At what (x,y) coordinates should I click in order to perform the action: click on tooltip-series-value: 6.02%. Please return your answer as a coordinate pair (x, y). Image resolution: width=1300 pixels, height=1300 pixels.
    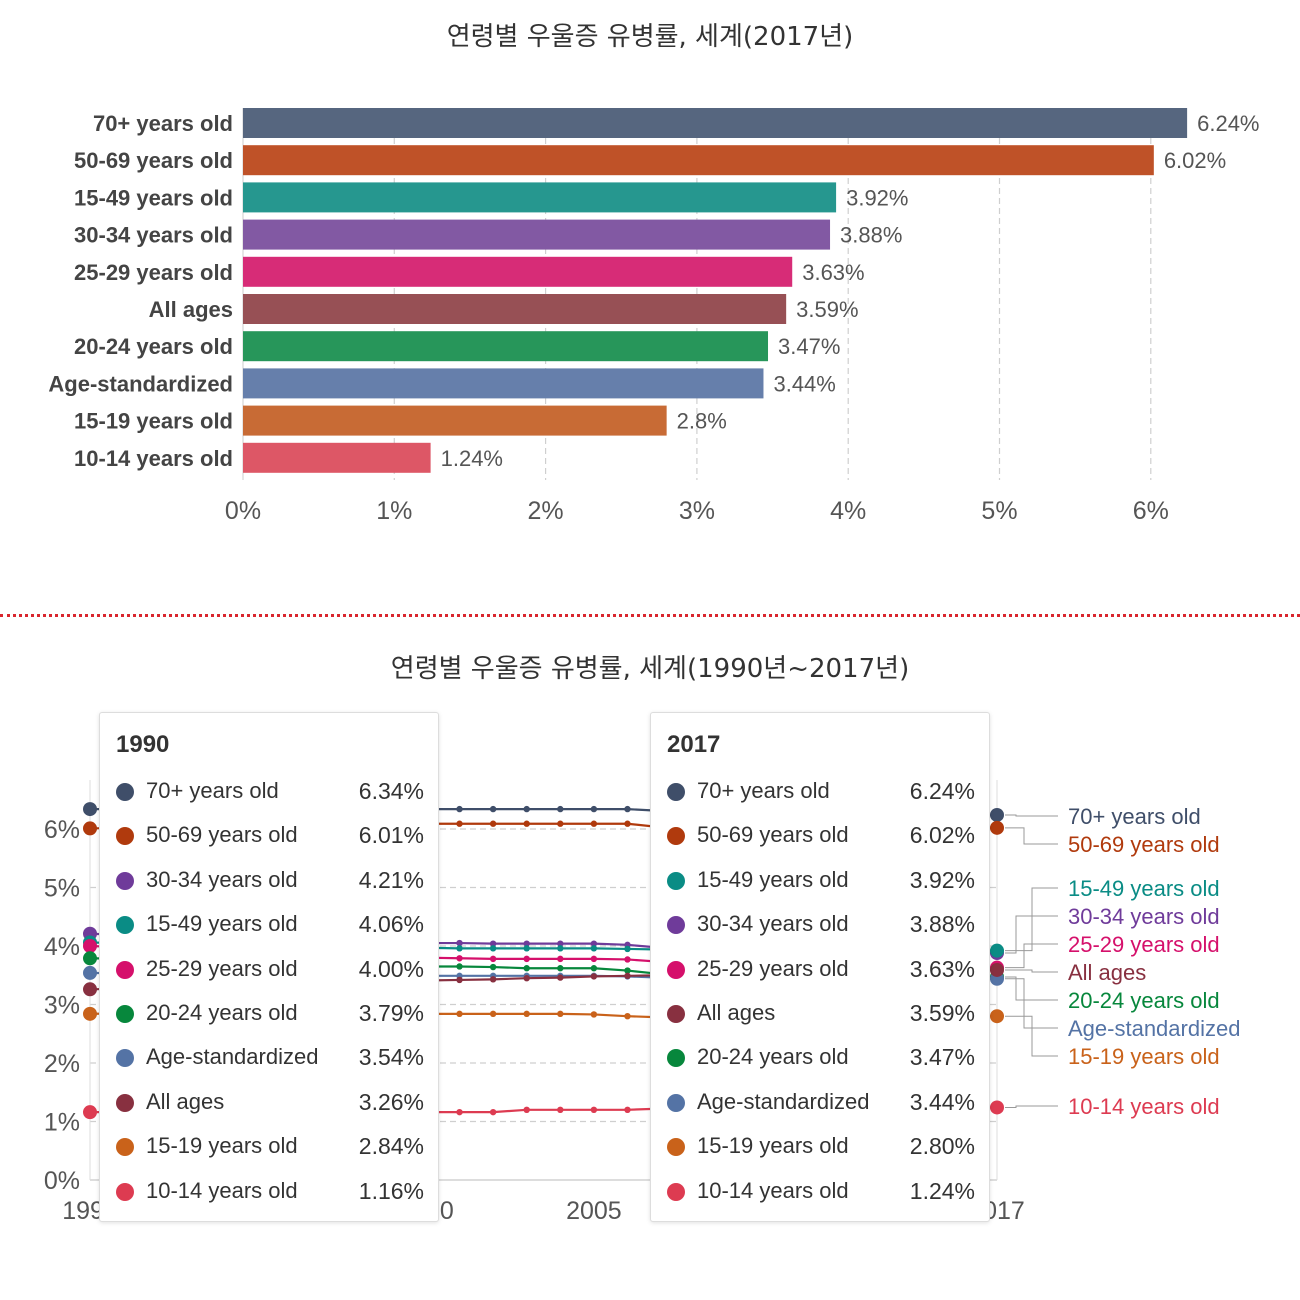
    Looking at the image, I should click on (942, 835).